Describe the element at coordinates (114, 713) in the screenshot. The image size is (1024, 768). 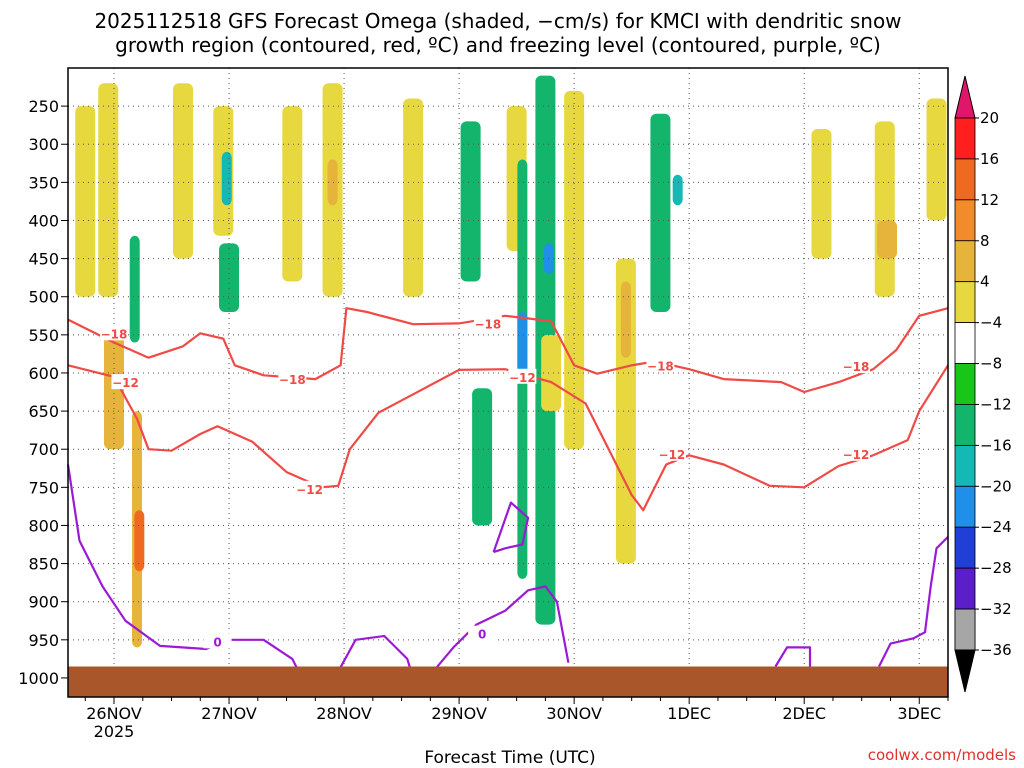
I see `x-tick-label: 26NOV` at that location.